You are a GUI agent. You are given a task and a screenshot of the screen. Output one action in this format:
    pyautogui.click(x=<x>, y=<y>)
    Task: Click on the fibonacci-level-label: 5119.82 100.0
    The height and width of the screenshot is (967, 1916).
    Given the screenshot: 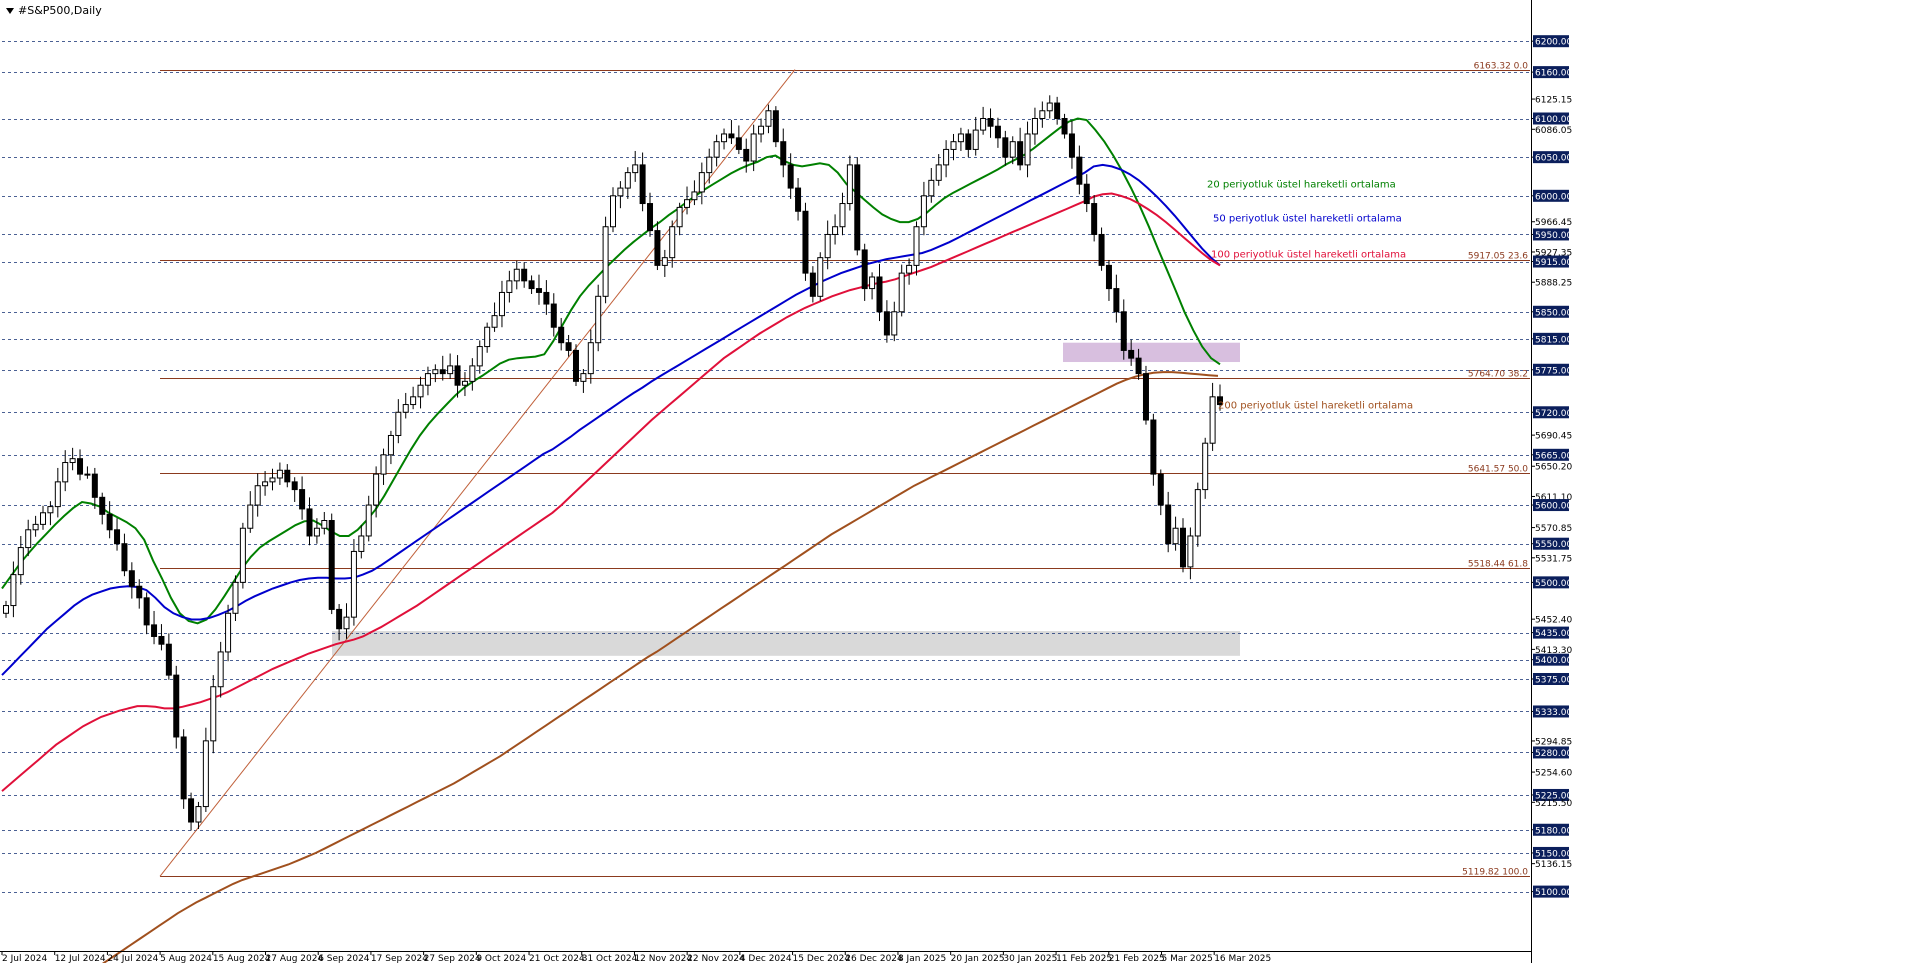 What is the action you would take?
    pyautogui.click(x=1495, y=873)
    